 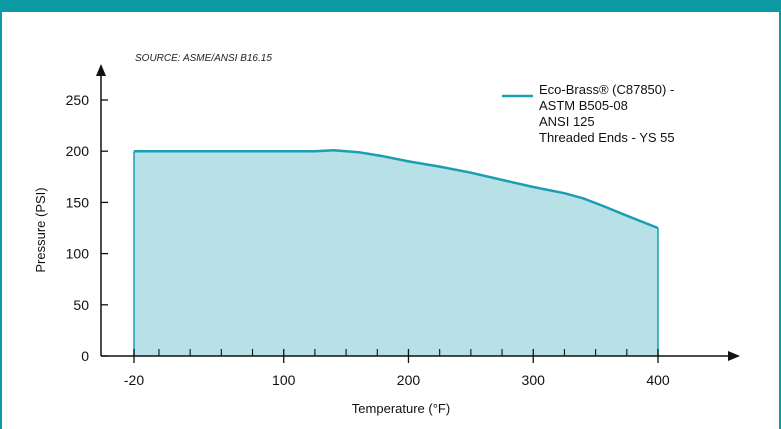 What do you see at coordinates (607, 137) in the screenshot?
I see `legend-label-line: Threaded Ends - YS 55` at bounding box center [607, 137].